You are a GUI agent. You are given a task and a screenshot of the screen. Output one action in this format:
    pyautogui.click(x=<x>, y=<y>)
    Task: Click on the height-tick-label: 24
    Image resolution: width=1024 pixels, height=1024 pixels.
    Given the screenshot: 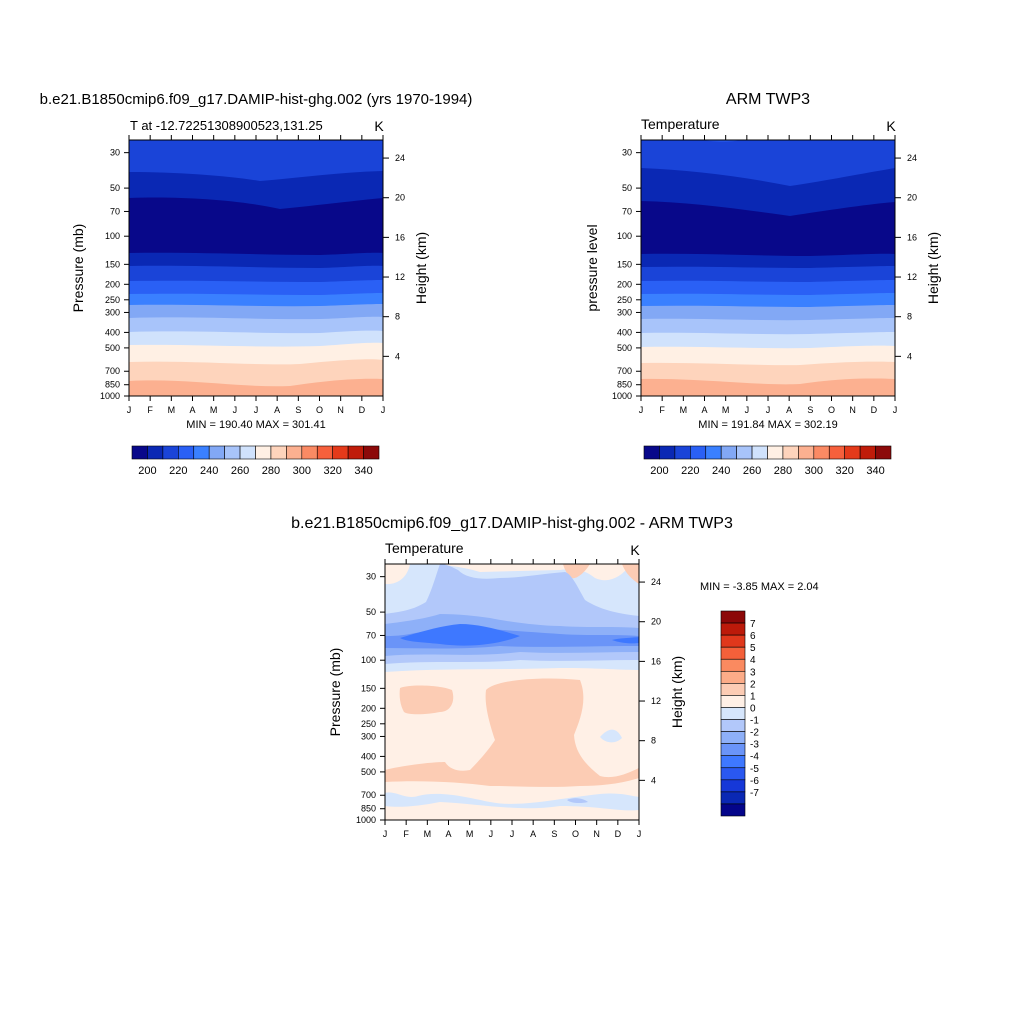 What is the action you would take?
    pyautogui.click(x=656, y=582)
    